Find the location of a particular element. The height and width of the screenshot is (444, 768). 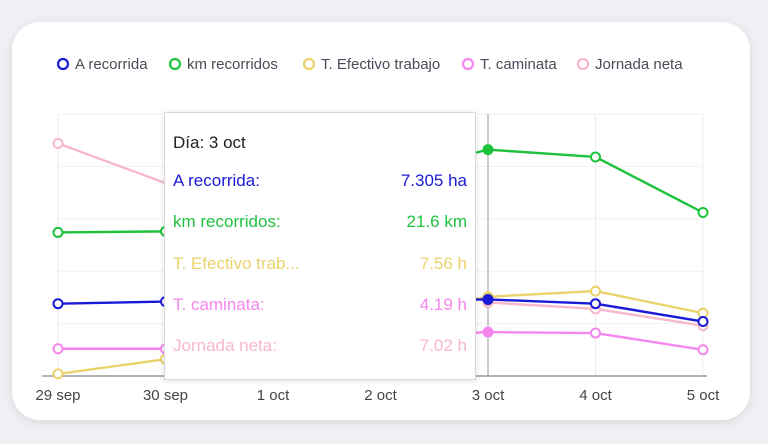

tooltip-row: Jornada neta: 7.02 h is located at coordinates (320, 347).